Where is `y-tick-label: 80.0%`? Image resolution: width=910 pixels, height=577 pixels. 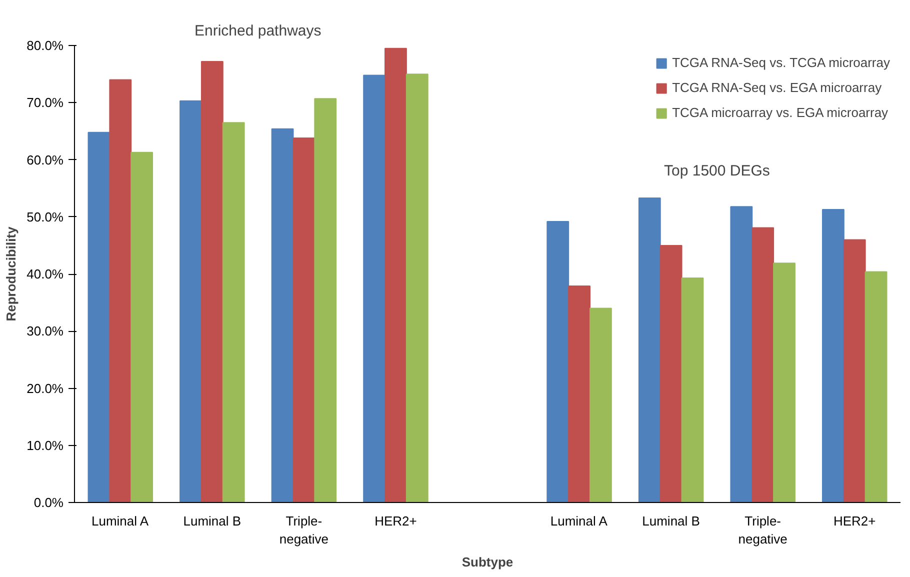 y-tick-label: 80.0% is located at coordinates (45, 45).